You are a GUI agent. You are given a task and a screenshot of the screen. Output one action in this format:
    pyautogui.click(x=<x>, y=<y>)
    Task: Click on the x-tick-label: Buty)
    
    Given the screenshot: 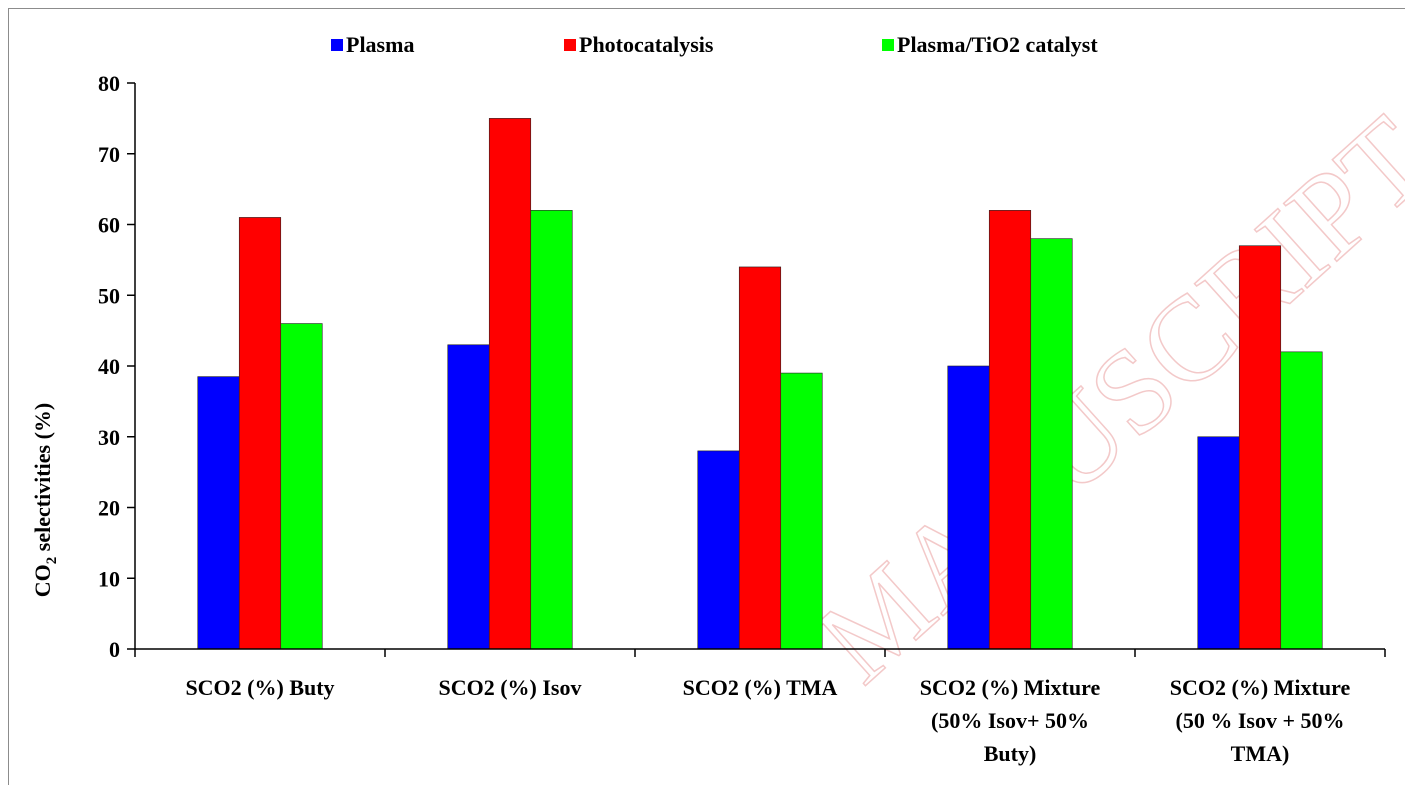 What is the action you would take?
    pyautogui.click(x=1010, y=753)
    